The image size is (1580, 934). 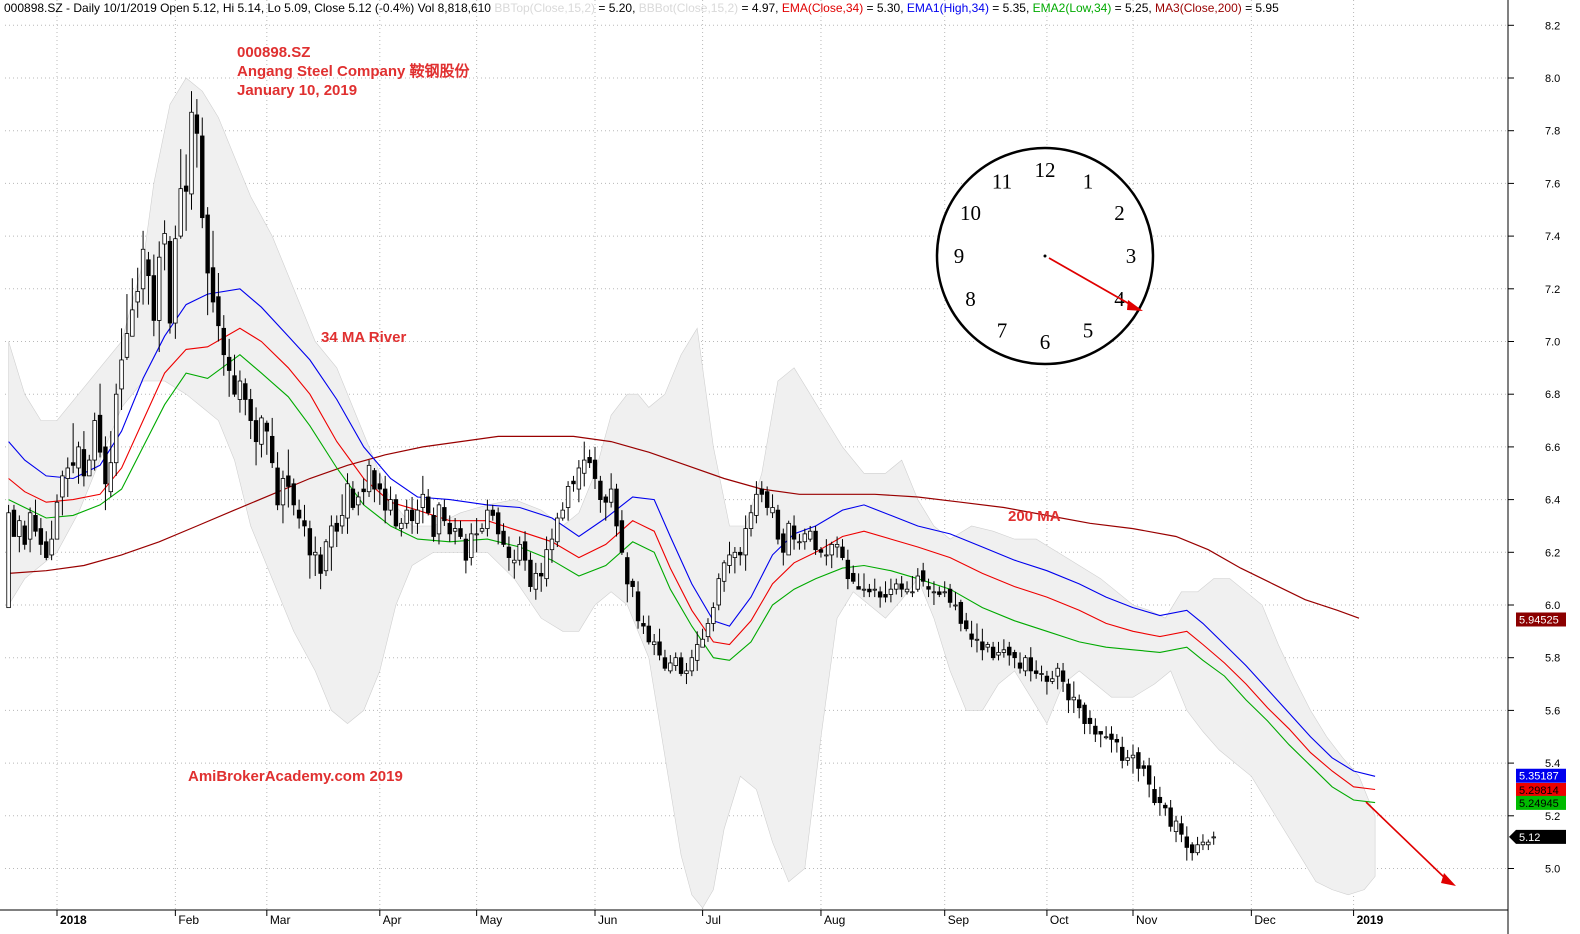 I want to click on annotation-title-line: Angang Steel Company 鞍钢股份, so click(x=354, y=71).